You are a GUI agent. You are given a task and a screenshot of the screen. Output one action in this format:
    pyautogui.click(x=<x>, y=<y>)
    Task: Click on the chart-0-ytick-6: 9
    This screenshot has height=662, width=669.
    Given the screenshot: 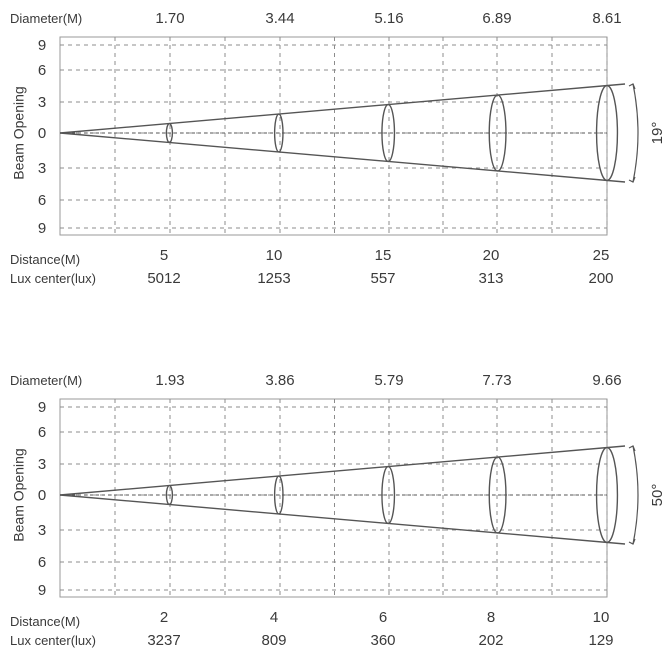 What is the action you would take?
    pyautogui.click(x=42, y=228)
    